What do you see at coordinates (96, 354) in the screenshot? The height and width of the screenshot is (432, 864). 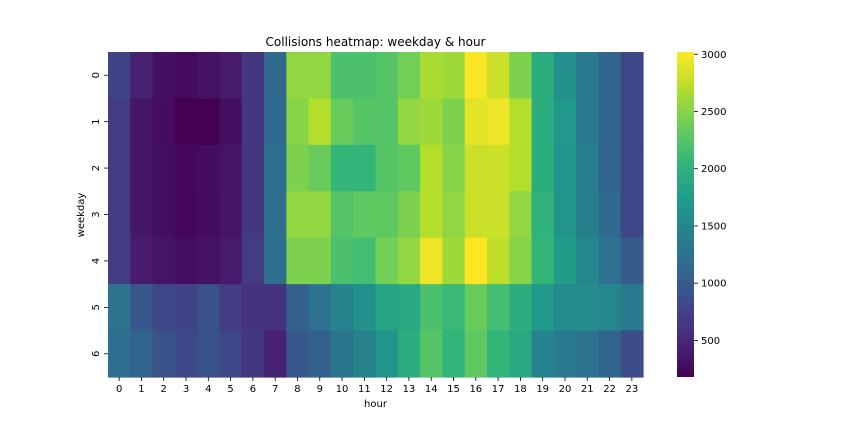 I see `y-tick-label: 6` at bounding box center [96, 354].